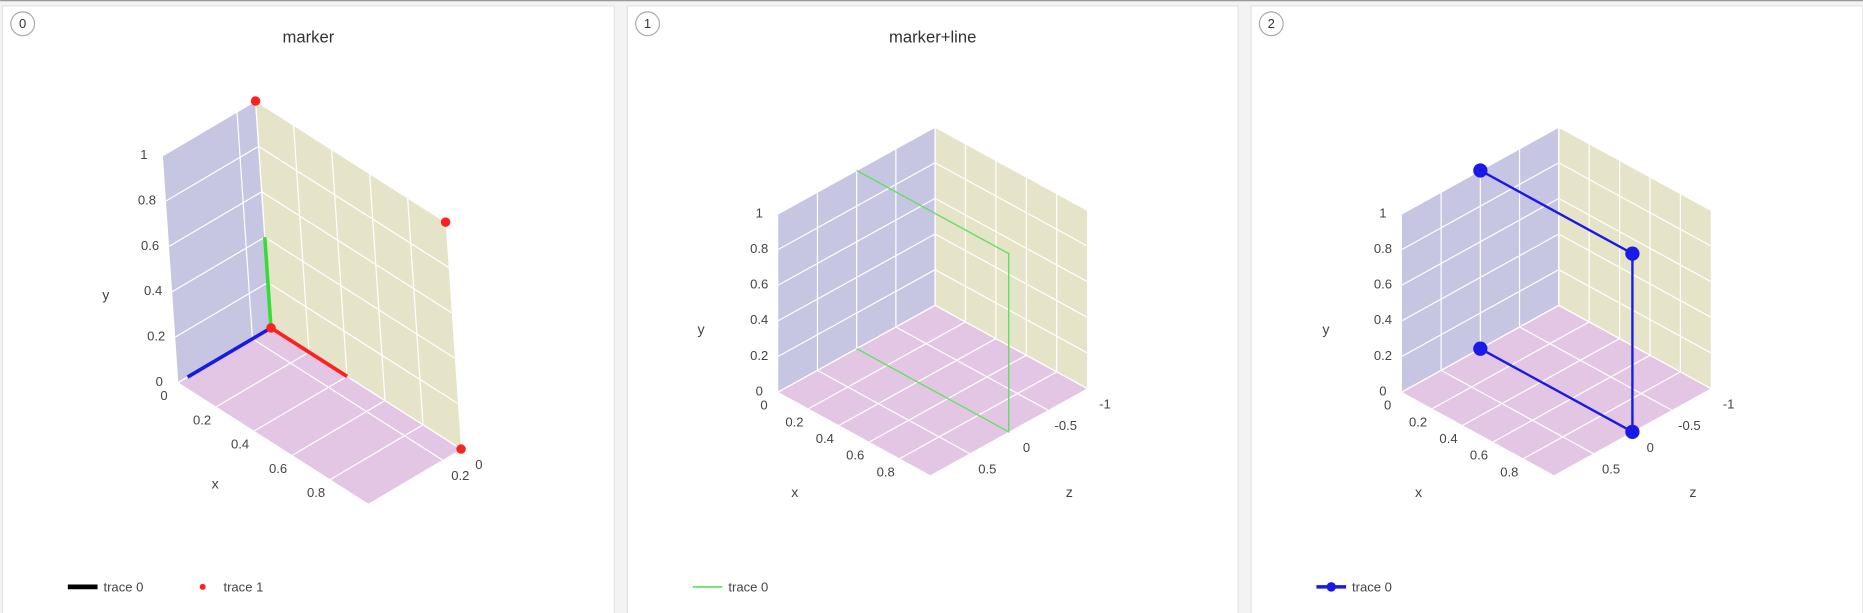  I want to click on chart-title: marker+line, so click(932, 36).